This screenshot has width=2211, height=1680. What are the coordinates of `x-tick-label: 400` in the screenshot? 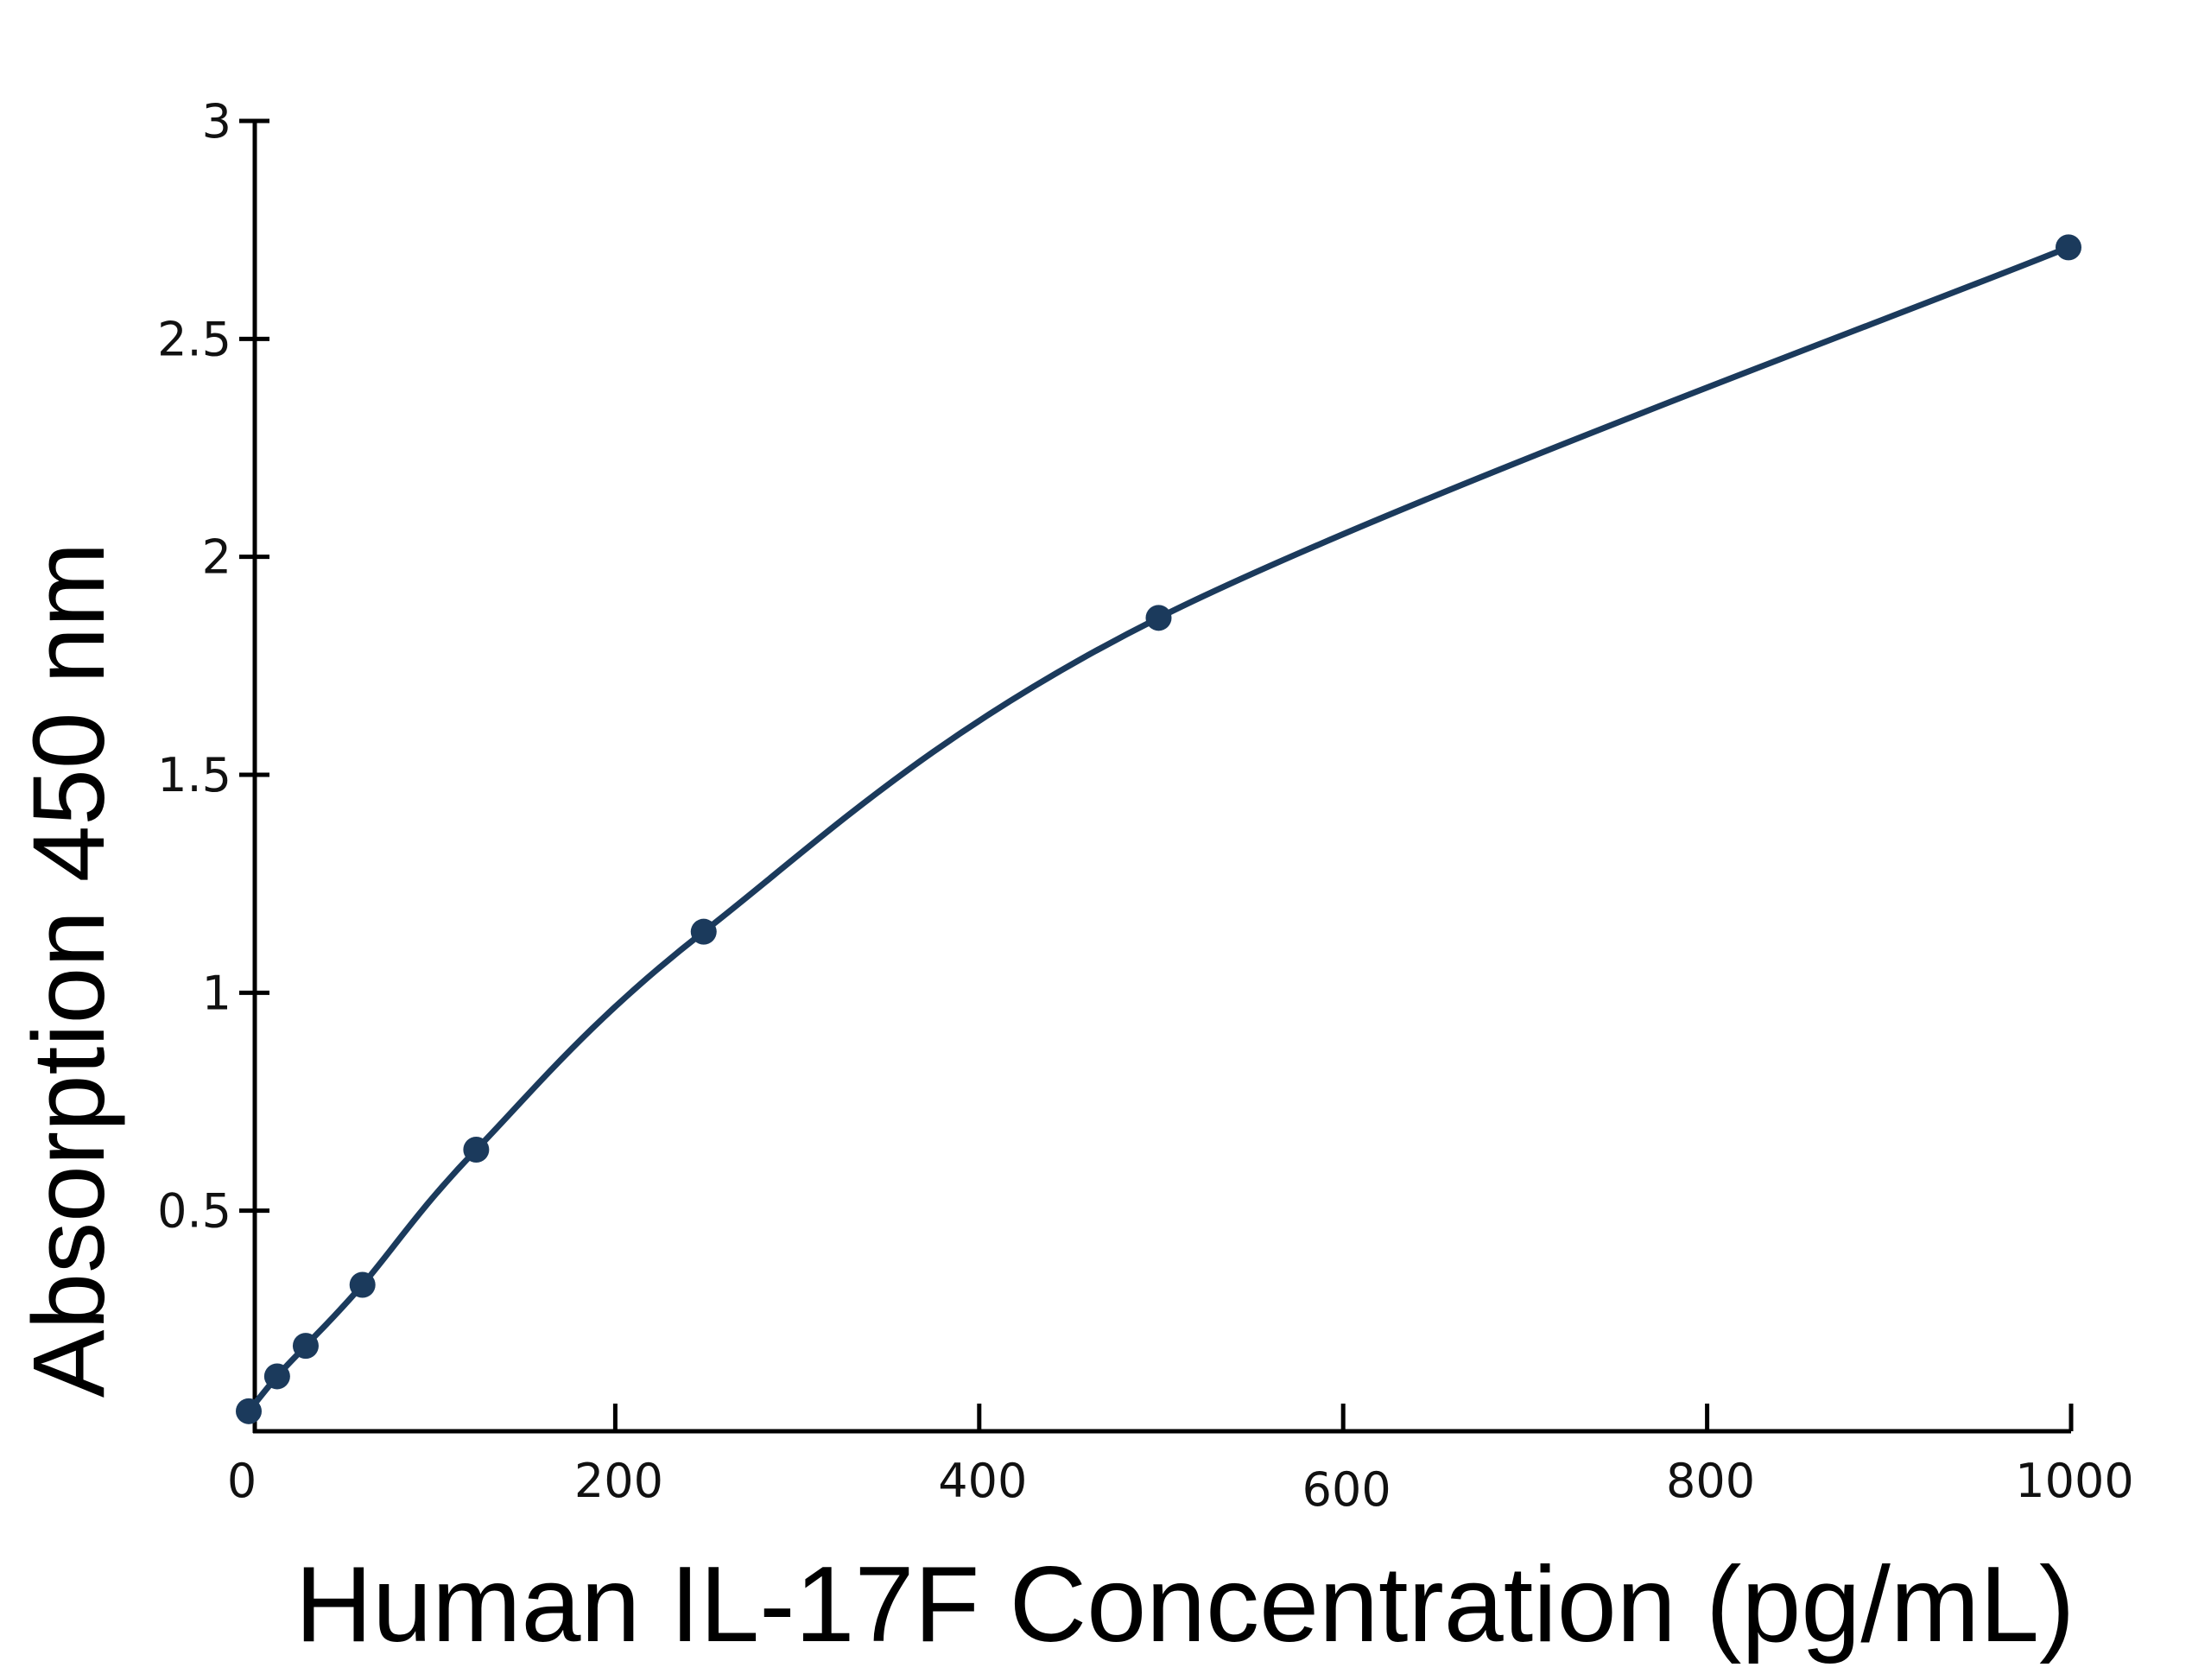 It's located at (983, 1481).